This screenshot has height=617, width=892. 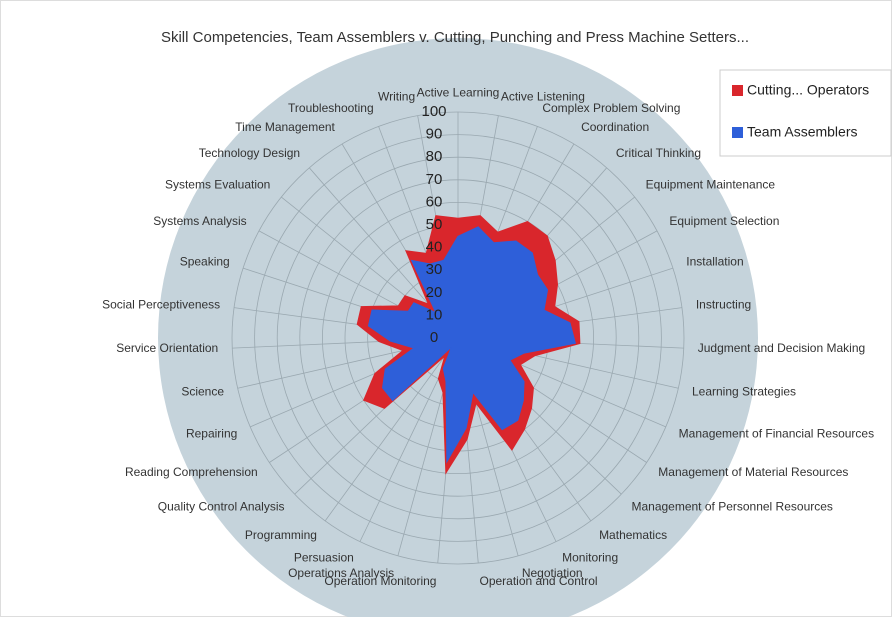 I want to click on category-label: Critical Thinking, so click(x=658, y=153).